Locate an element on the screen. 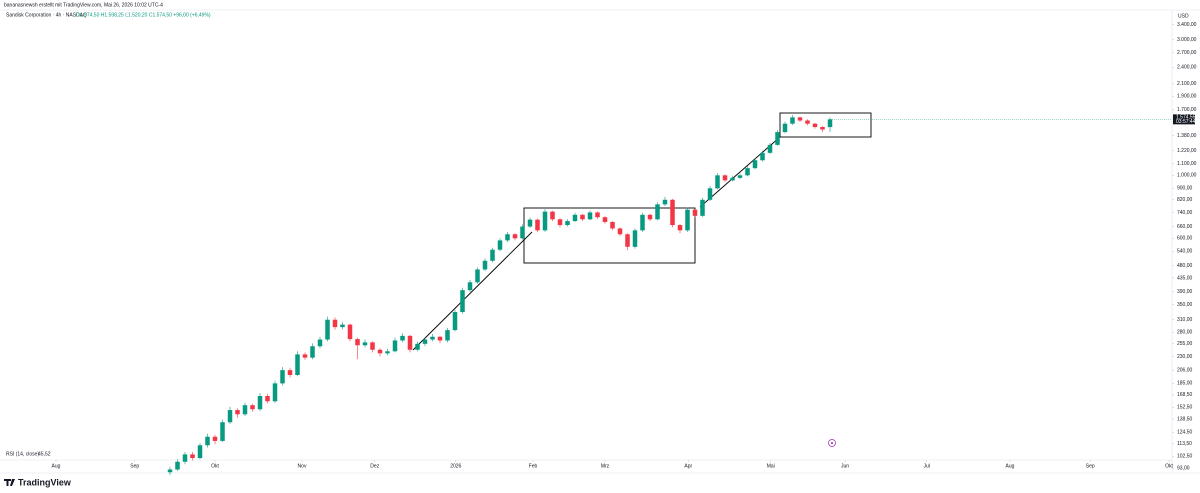  y-tick-label: 168,50 is located at coordinates (1185, 395).